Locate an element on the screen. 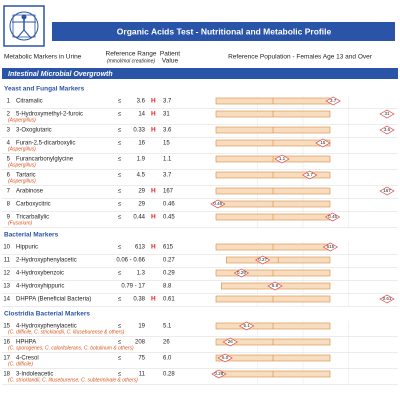 The width and height of the screenshot is (400, 400). diamond-label: 0.27 is located at coordinates (262, 259).